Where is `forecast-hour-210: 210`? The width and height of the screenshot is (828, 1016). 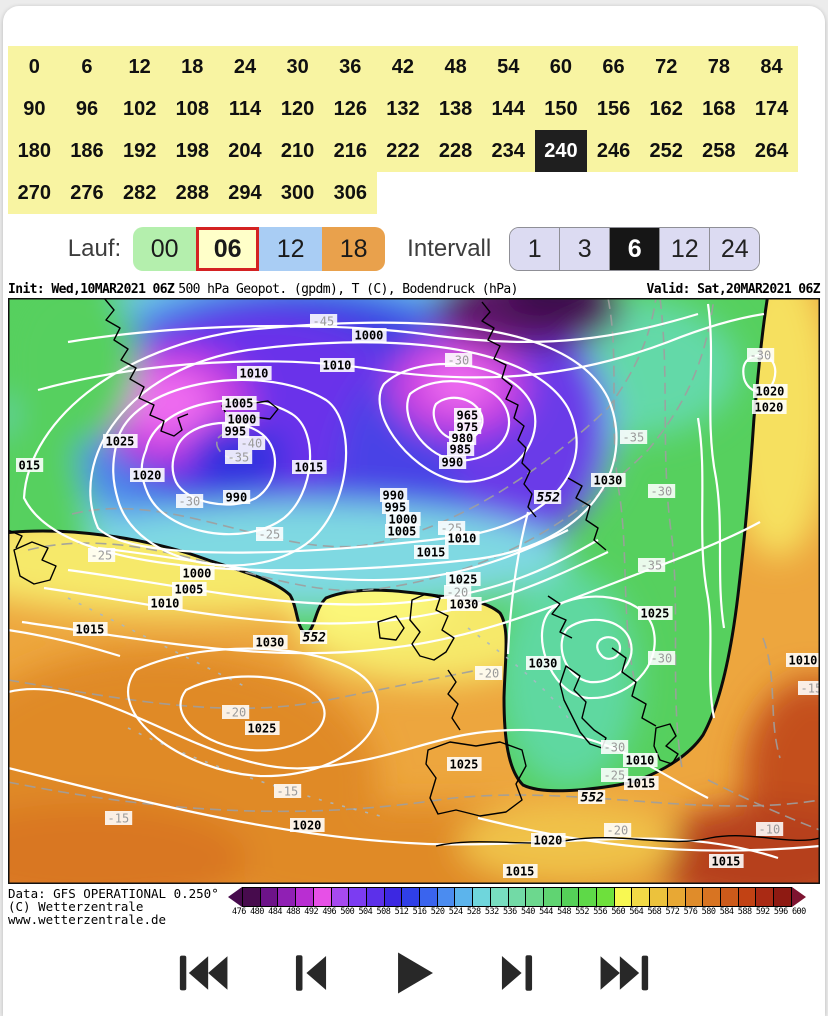 forecast-hour-210: 210 is located at coordinates (297, 151).